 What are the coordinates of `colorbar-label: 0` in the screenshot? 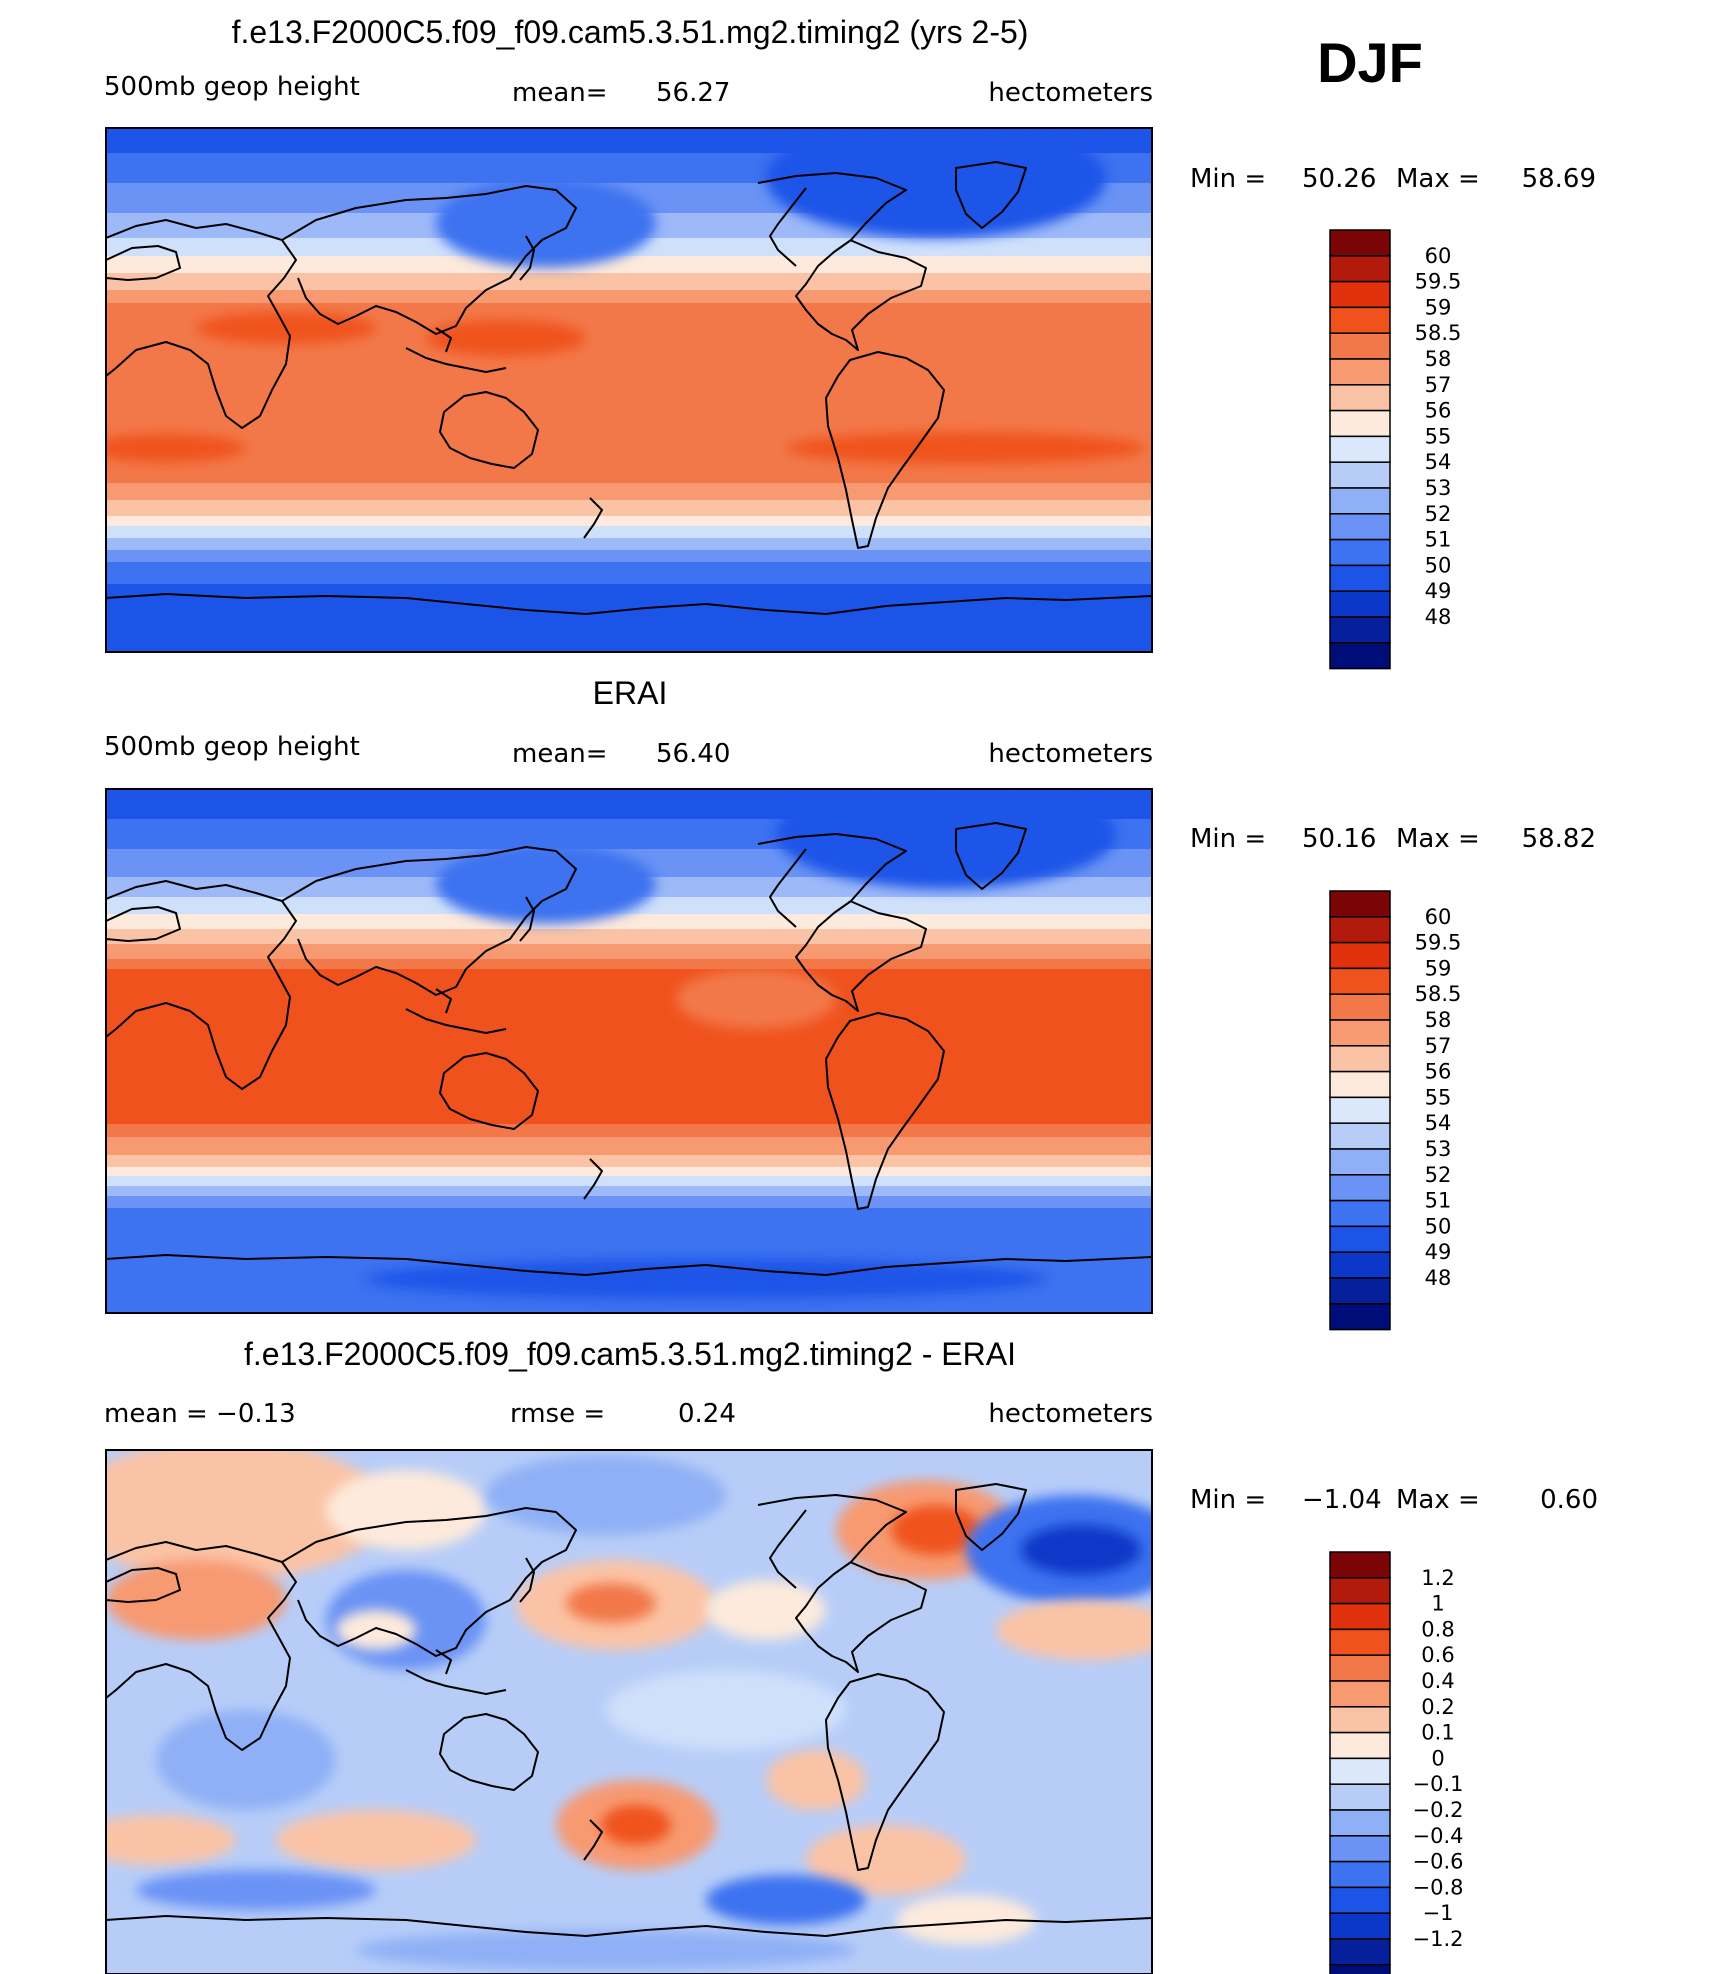 It's located at (1437, 1758).